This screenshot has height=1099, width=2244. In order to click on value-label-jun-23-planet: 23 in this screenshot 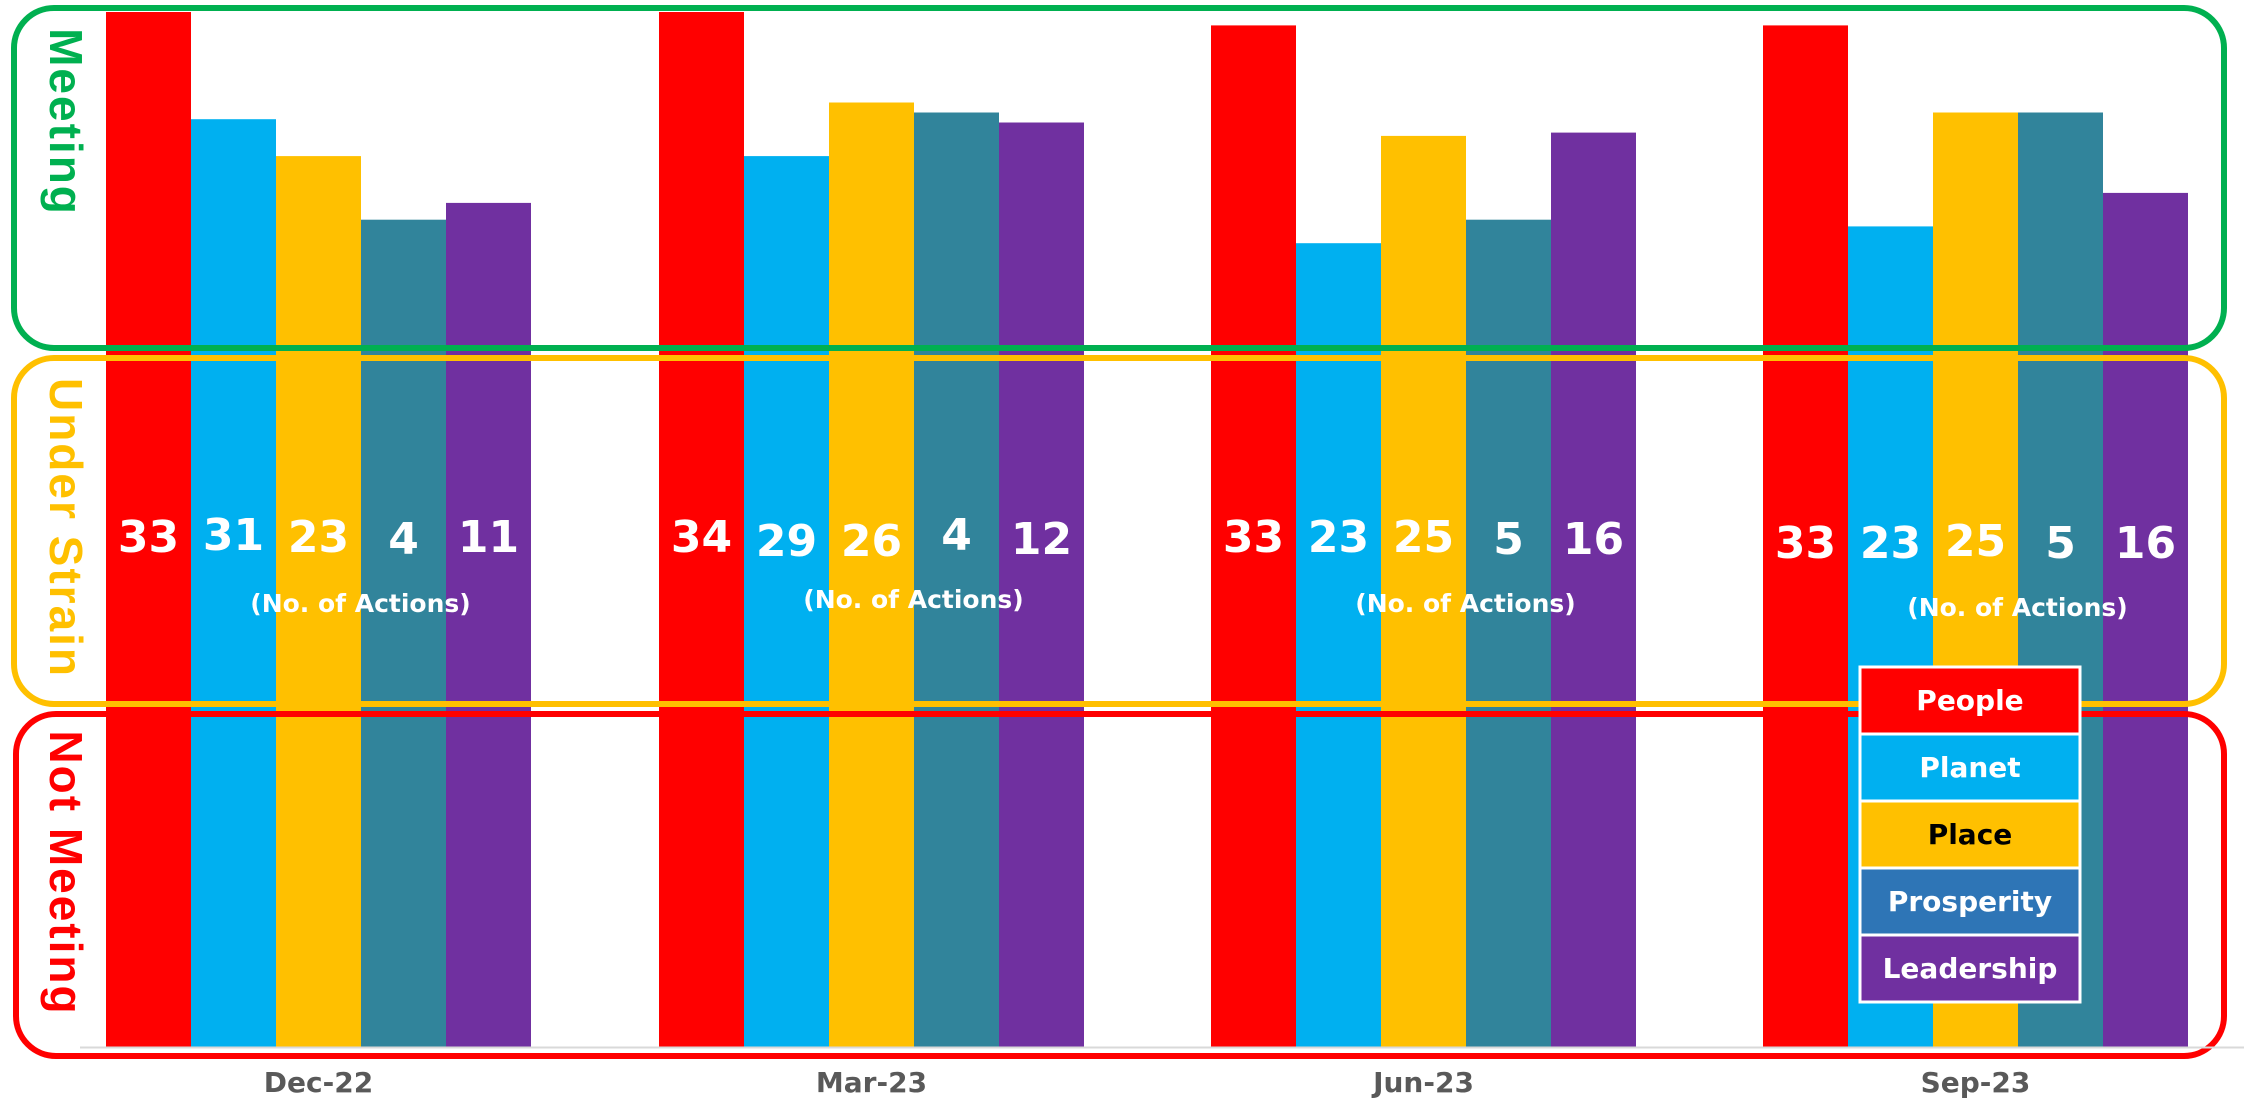, I will do `click(1338, 537)`.